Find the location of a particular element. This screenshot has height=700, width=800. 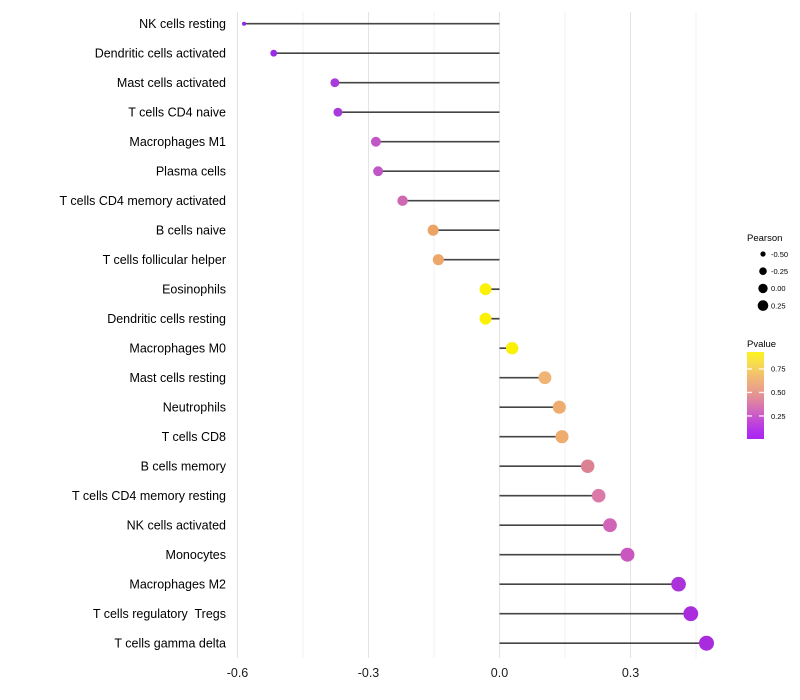

color-legend-label: 0.50 is located at coordinates (778, 392).